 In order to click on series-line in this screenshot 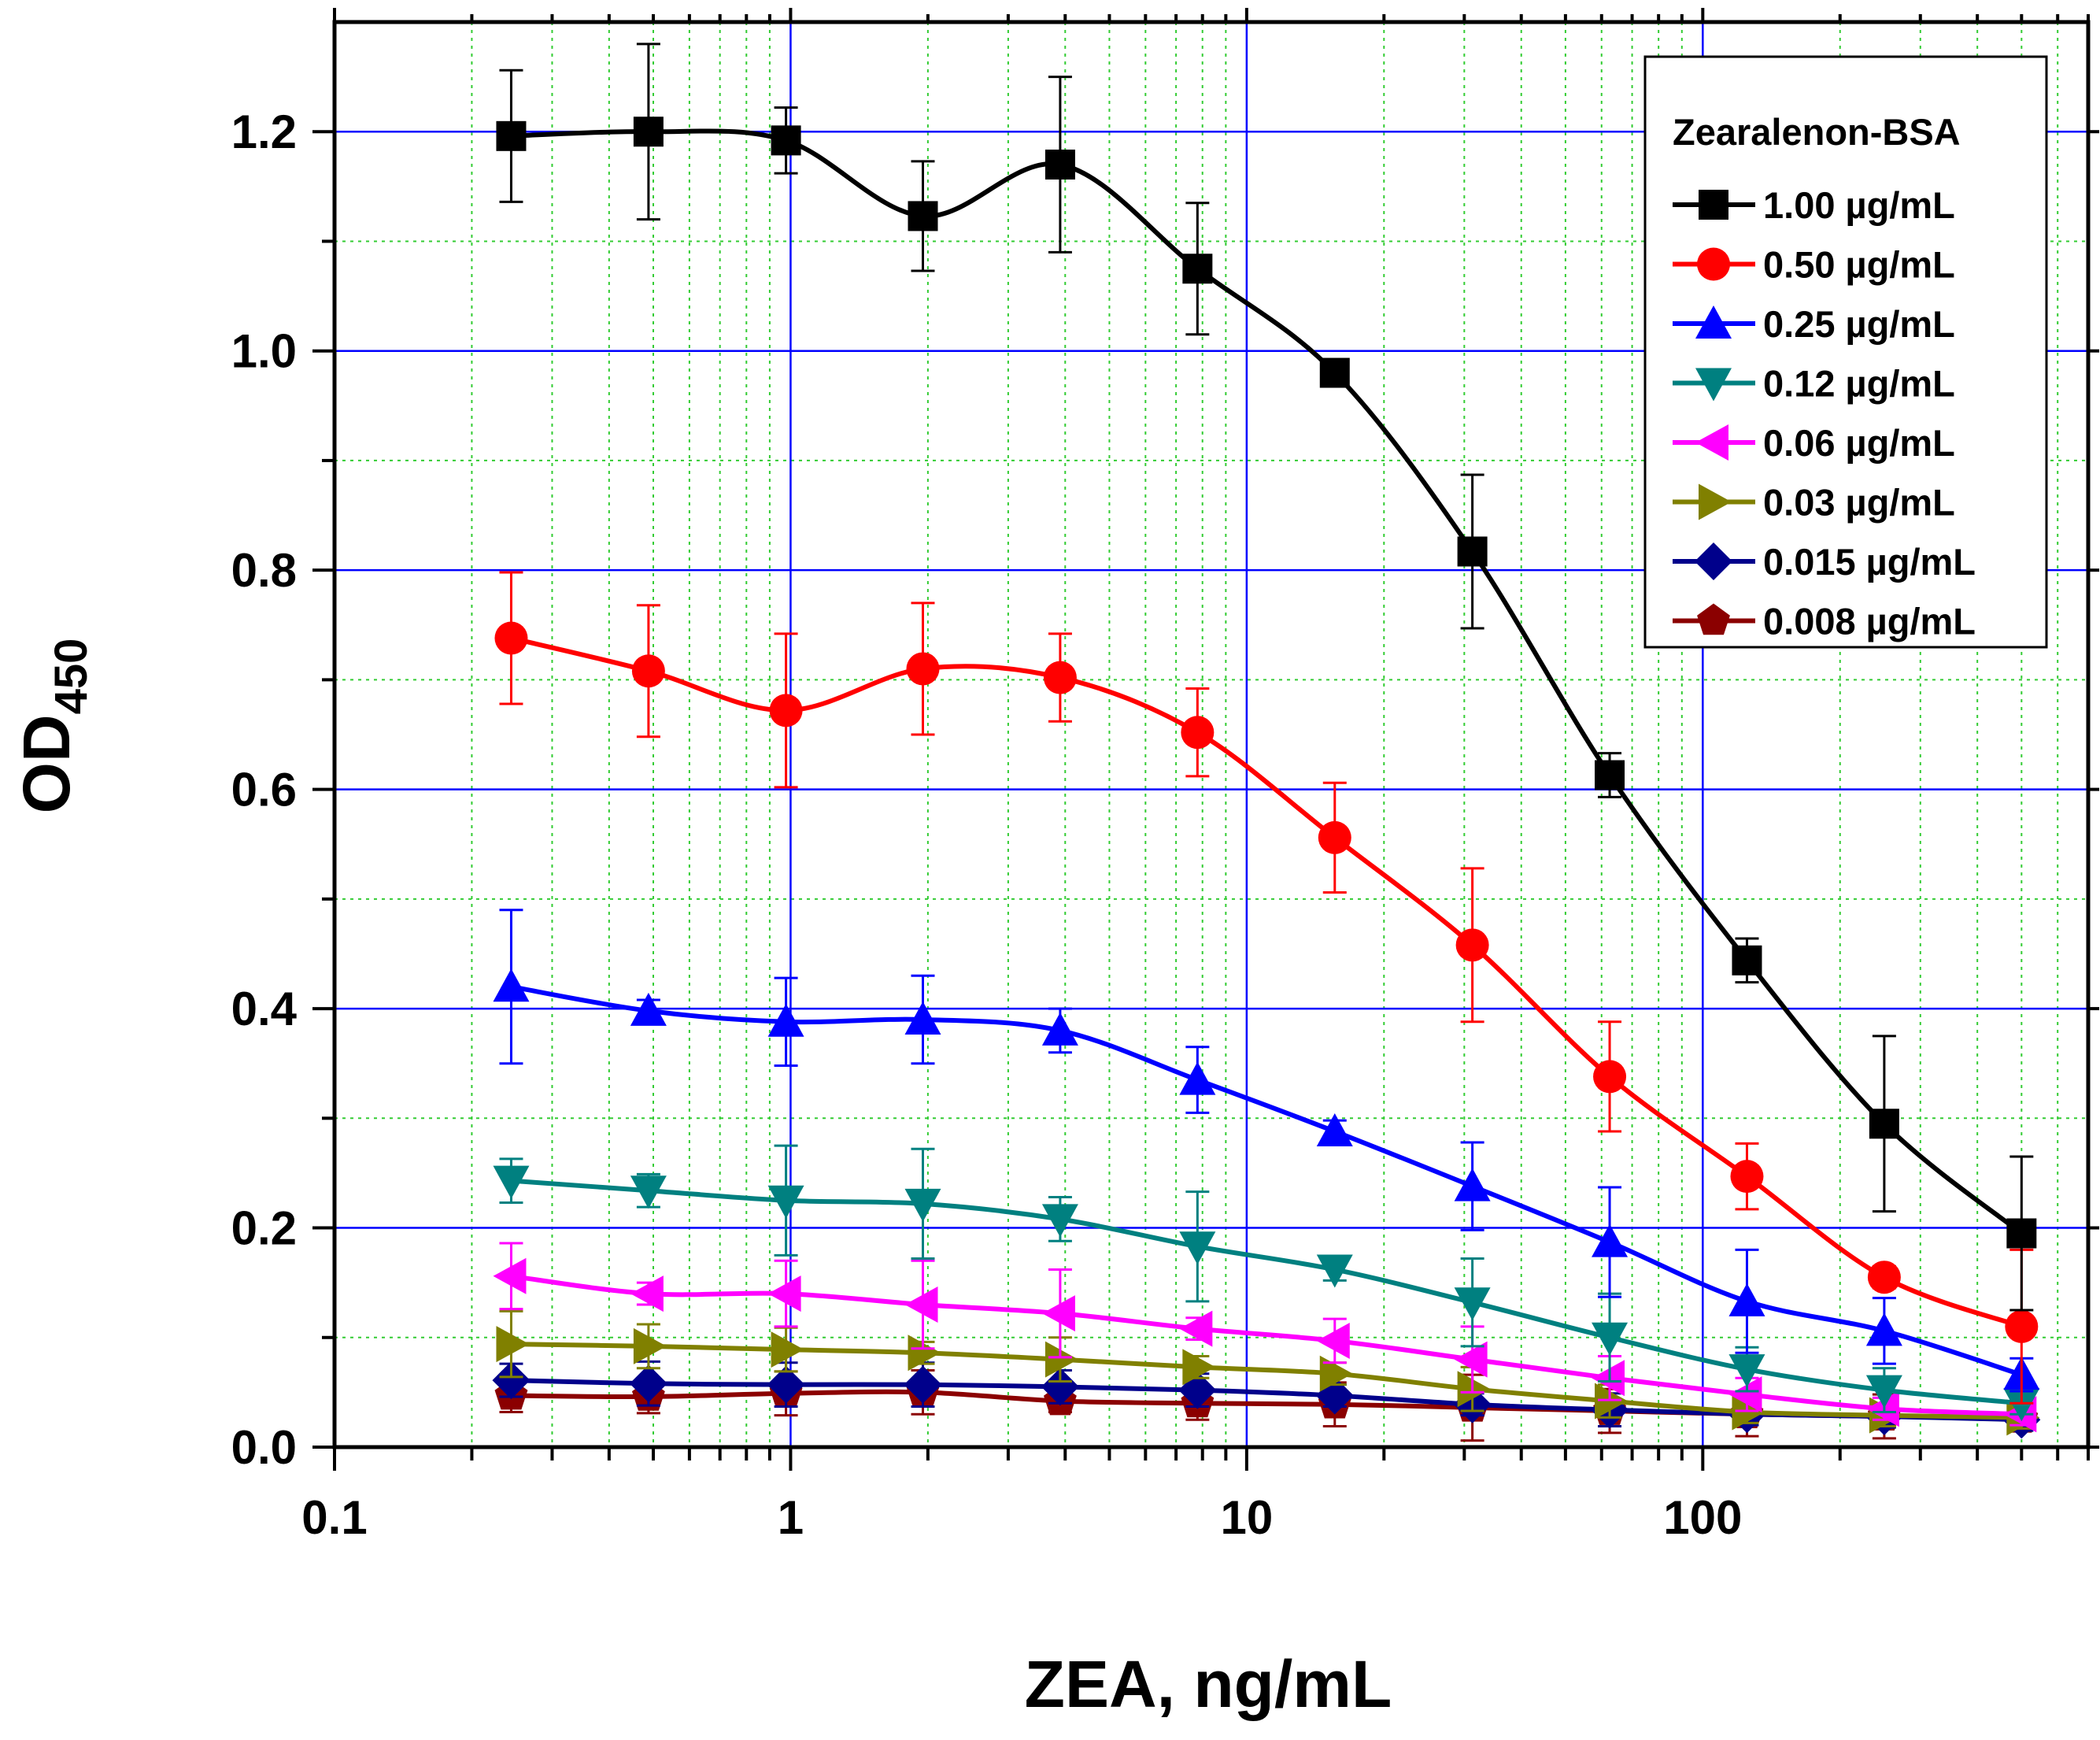, I will do `click(1266, 1292)`.